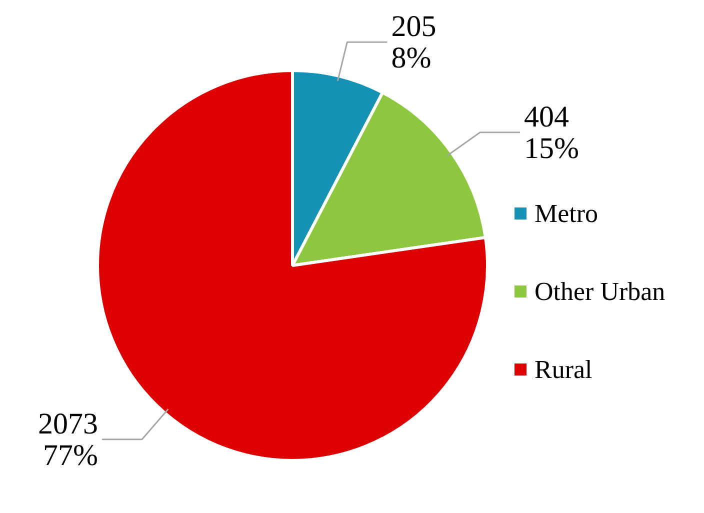 This screenshot has width=704, height=513. What do you see at coordinates (552, 132) in the screenshot?
I see `data-label: 404 15%` at bounding box center [552, 132].